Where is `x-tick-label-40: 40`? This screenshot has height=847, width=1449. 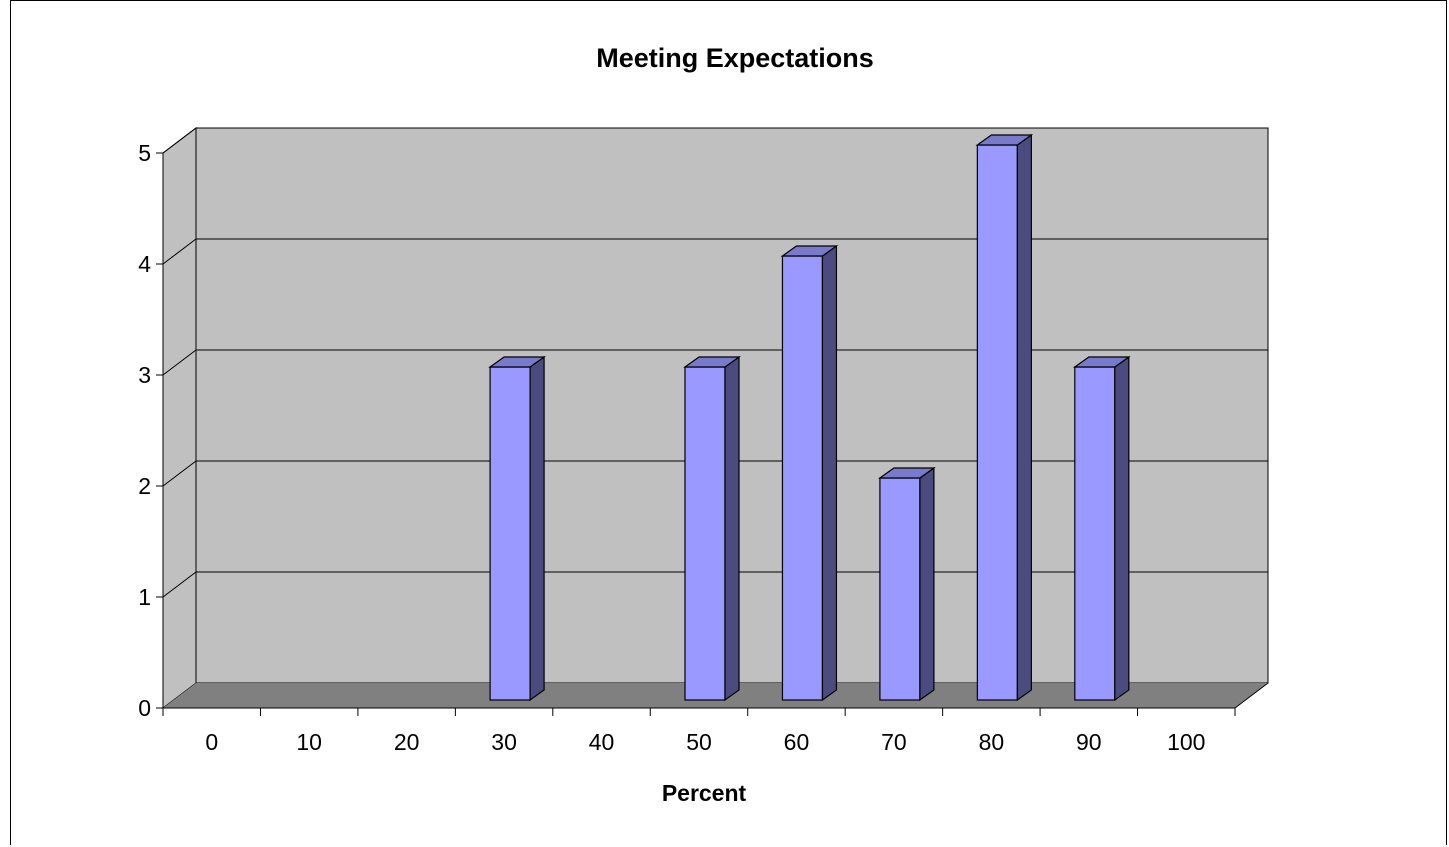
x-tick-label-40: 40 is located at coordinates (602, 742).